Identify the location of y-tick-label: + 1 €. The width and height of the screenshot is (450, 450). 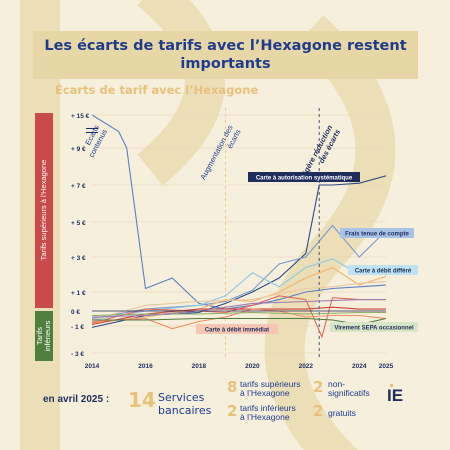
(78, 293).